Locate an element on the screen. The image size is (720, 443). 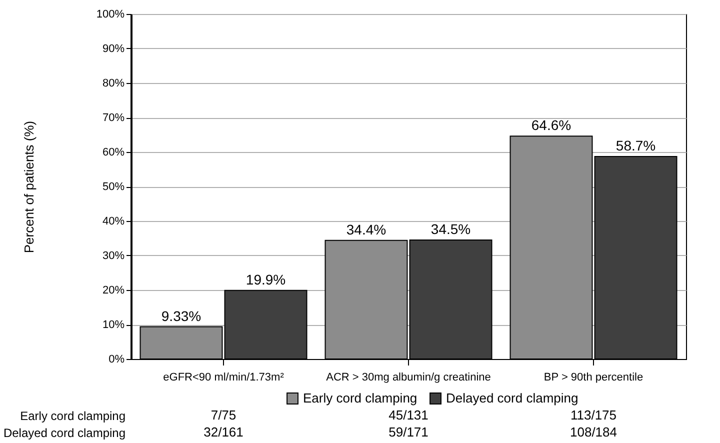
y-tick-label: 20% is located at coordinates (113, 290).